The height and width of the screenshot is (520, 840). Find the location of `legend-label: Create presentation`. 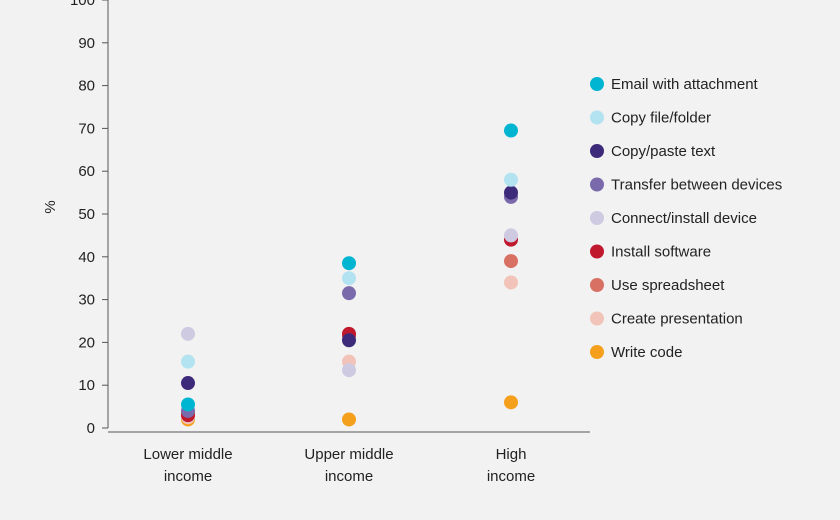

legend-label: Create presentation is located at coordinates (677, 319).